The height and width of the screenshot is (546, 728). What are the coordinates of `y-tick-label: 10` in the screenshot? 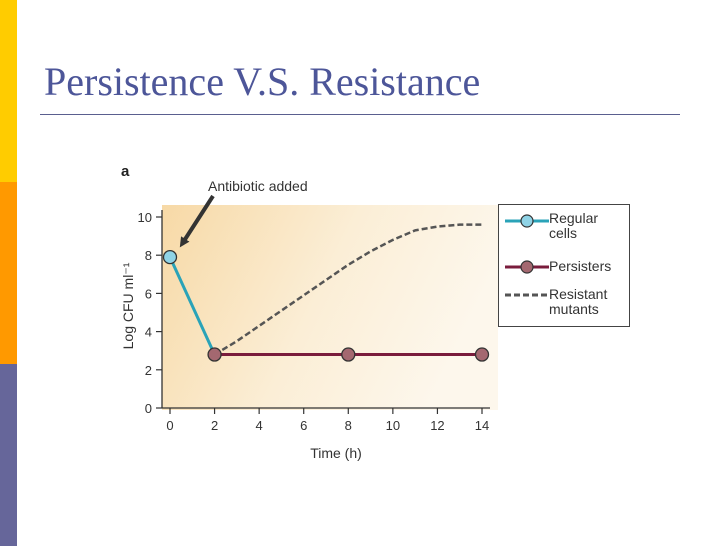 It's located at (145, 217).